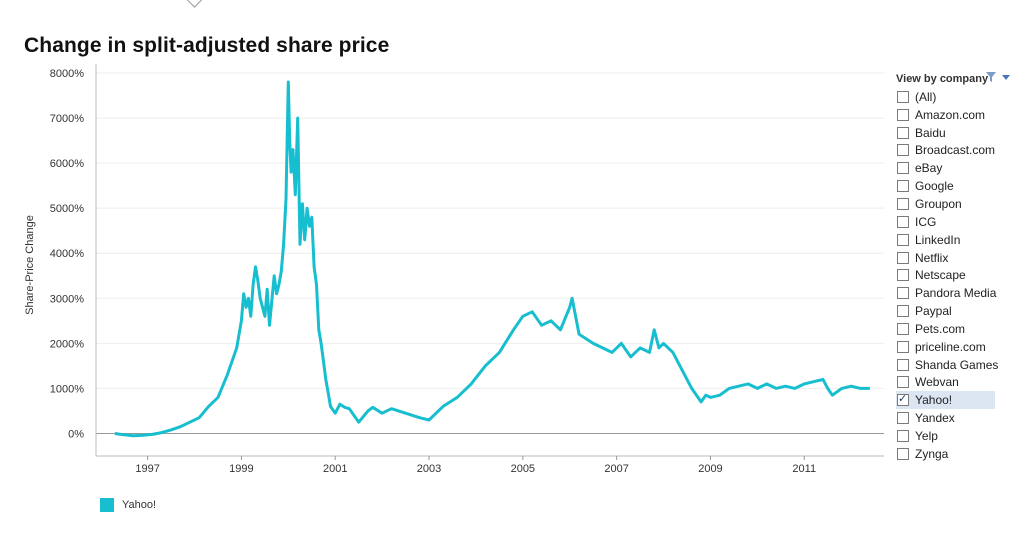  I want to click on filter-item: Netscape, so click(956, 275).